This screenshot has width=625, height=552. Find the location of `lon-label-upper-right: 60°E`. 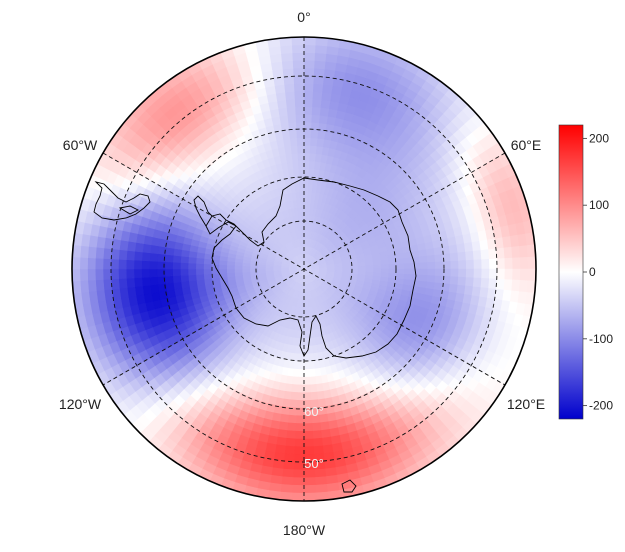

lon-label-upper-right: 60°E is located at coordinates (526, 145).